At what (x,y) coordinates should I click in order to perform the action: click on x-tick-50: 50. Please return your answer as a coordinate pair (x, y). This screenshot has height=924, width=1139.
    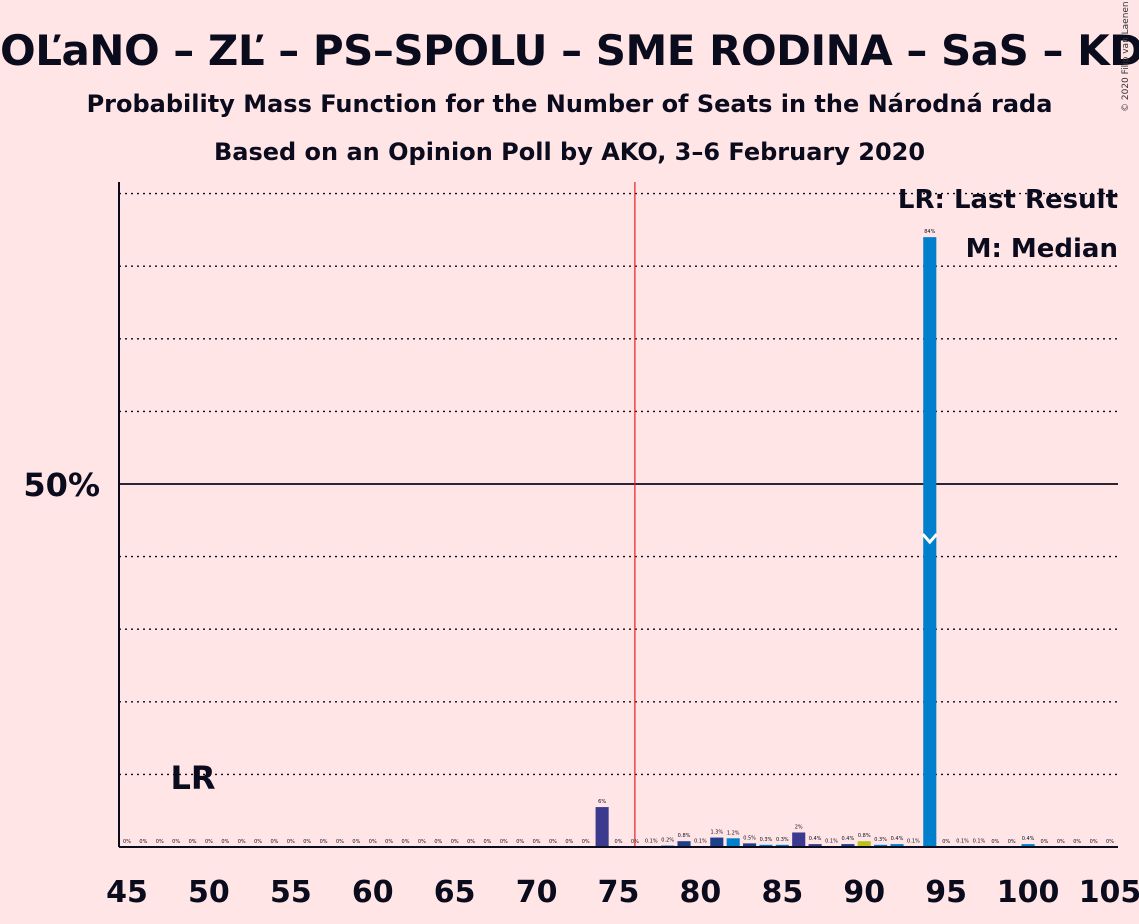
    Looking at the image, I should click on (209, 892).